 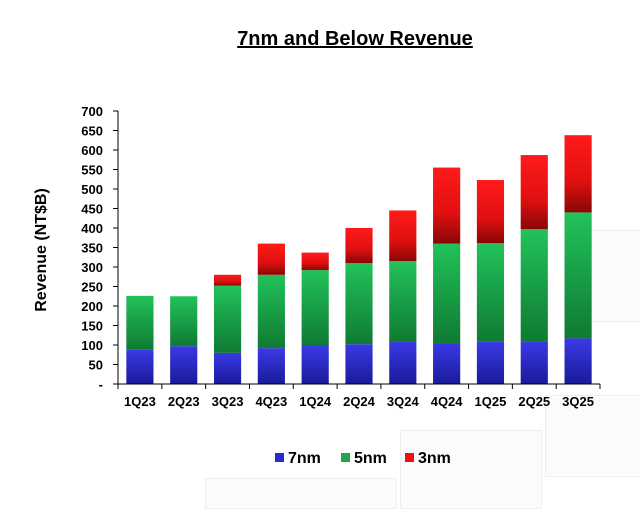 I want to click on bar-7nm-3Q24, so click(x=403, y=362).